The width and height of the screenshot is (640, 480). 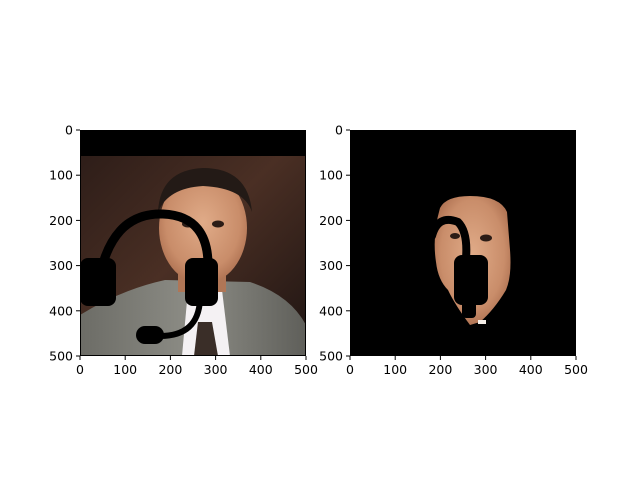 I want to click on right-xtick-label: 200, so click(x=440, y=369).